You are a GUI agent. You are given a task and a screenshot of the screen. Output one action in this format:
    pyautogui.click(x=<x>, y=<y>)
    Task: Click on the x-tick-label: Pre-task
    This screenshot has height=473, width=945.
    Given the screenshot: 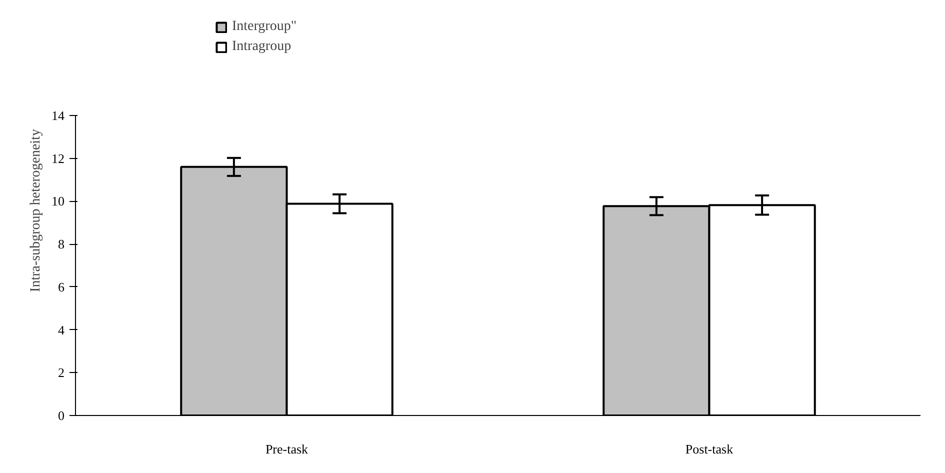 What is the action you would take?
    pyautogui.click(x=287, y=449)
    